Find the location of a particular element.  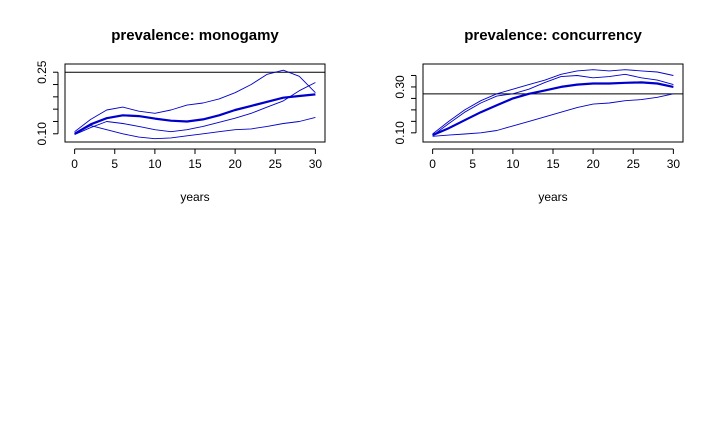

panel-1-x-axis-label: years is located at coordinates (194, 197).